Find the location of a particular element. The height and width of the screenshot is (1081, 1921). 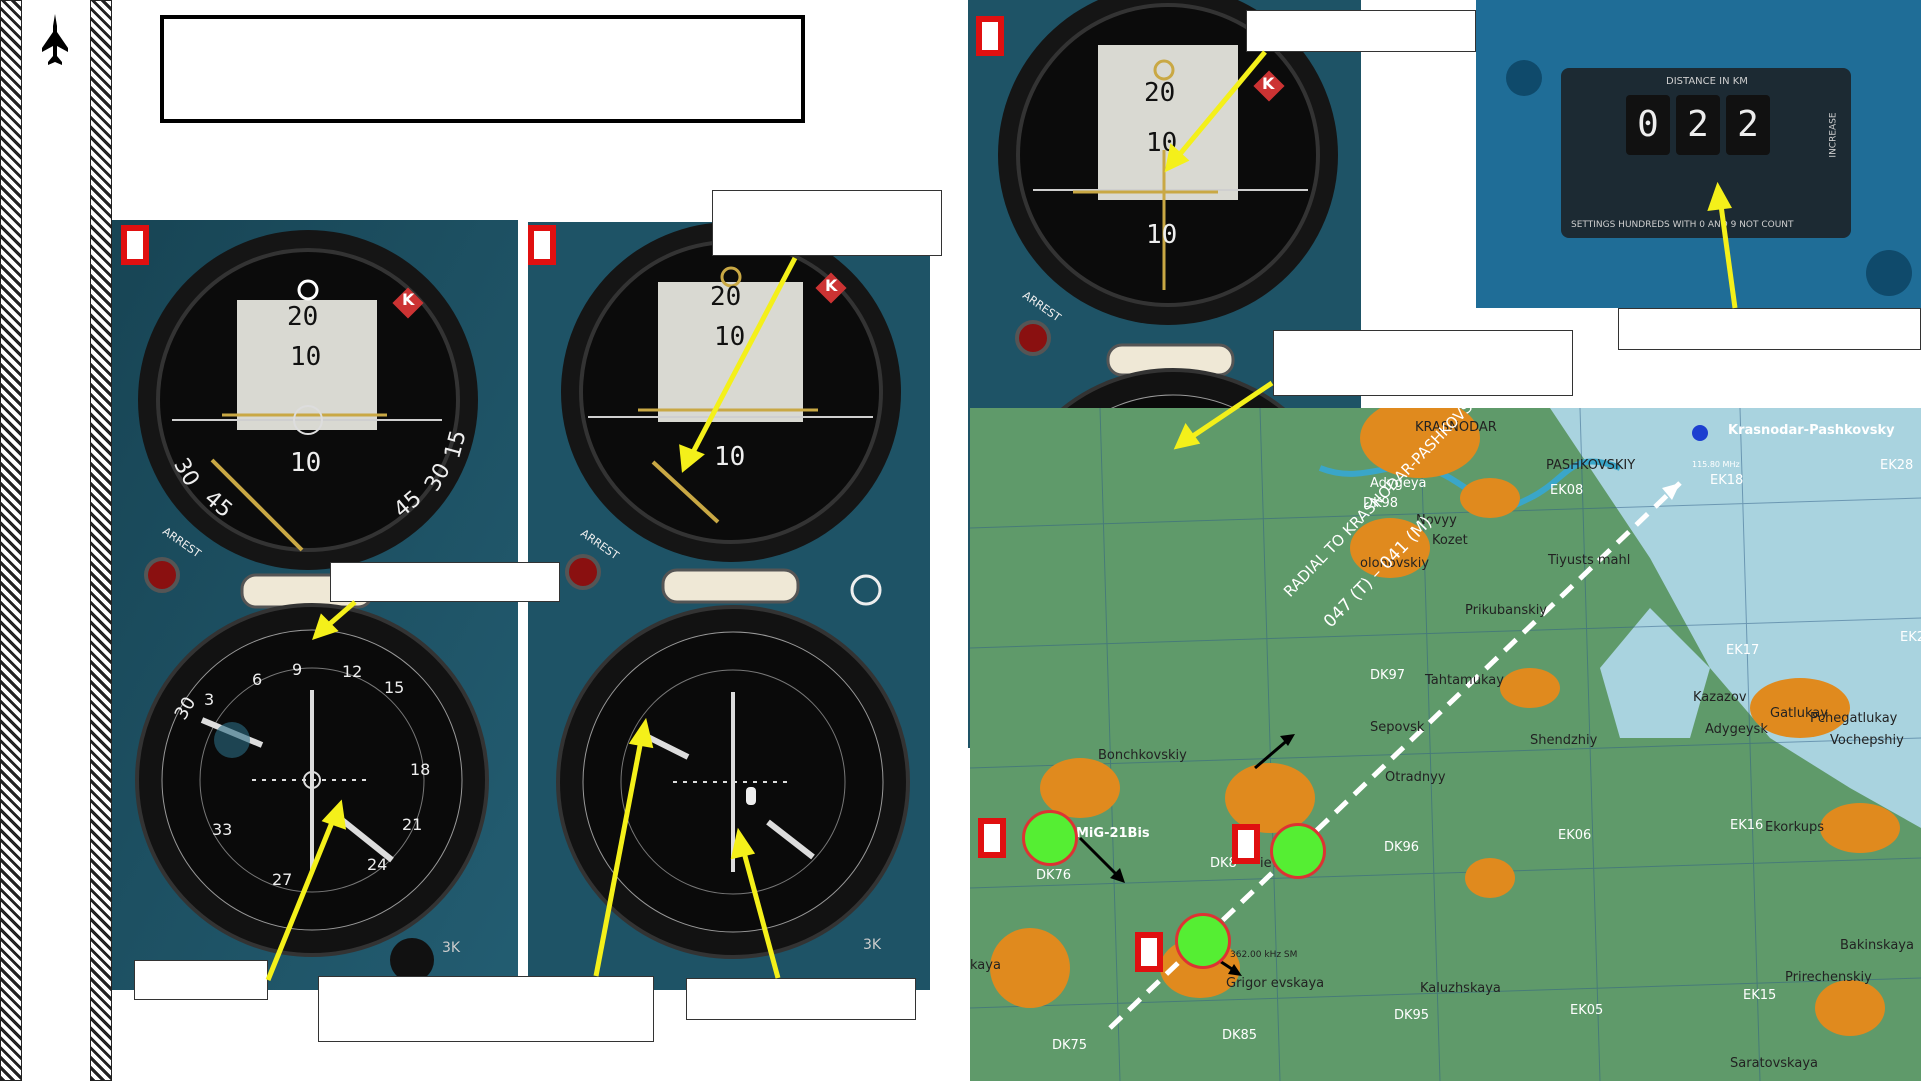

map-label-bonchkovskiy: Bonchkovskiy is located at coordinates (1142, 755).